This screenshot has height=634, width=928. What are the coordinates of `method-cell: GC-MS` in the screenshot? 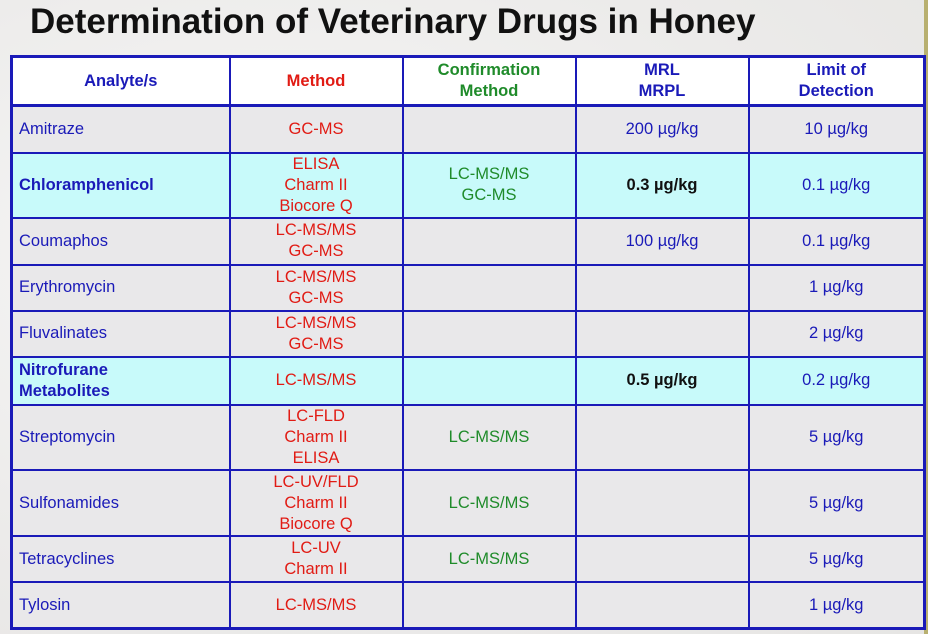 It's located at (316, 129).